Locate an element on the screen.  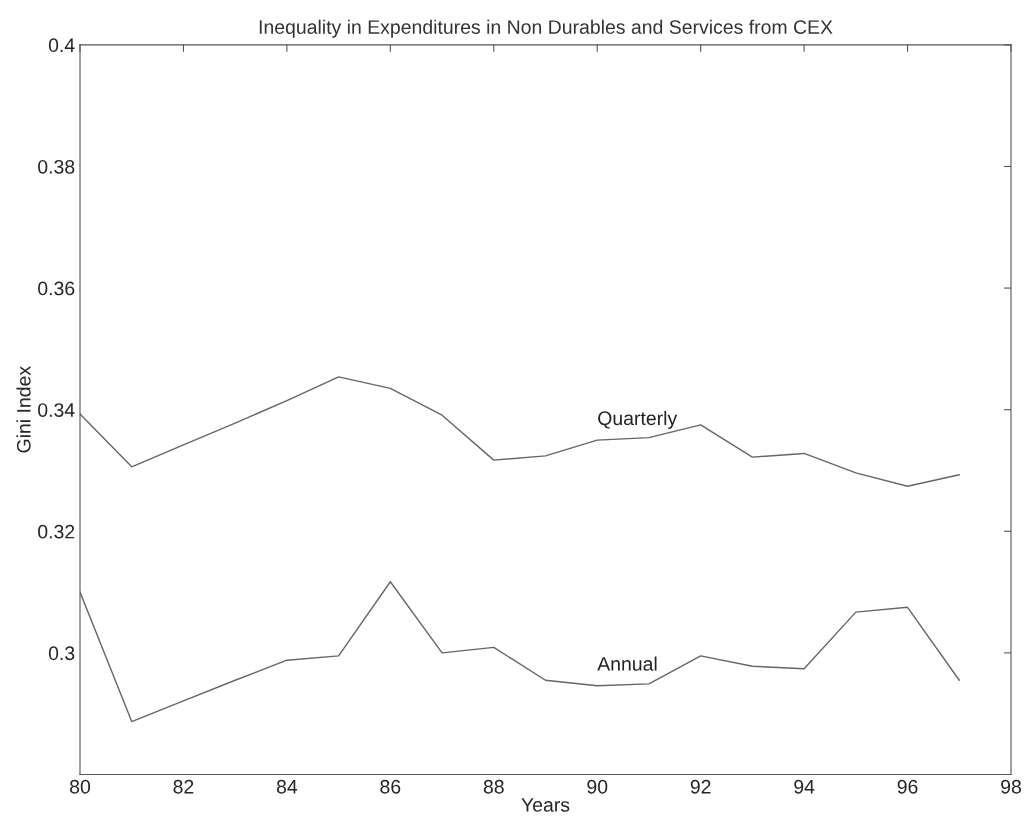
x-tick-label: 88 is located at coordinates (493, 786).